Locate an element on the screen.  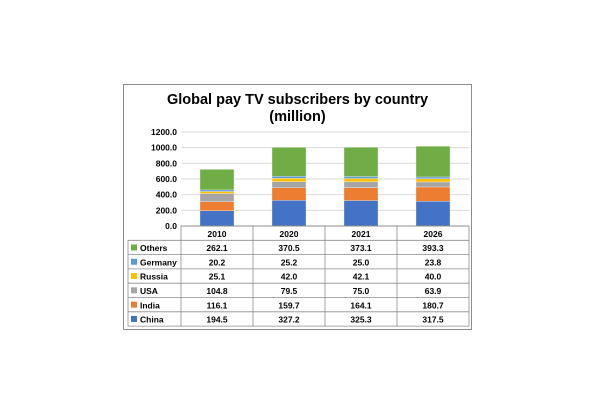
y-tick-label: 600.0 is located at coordinates (167, 179).